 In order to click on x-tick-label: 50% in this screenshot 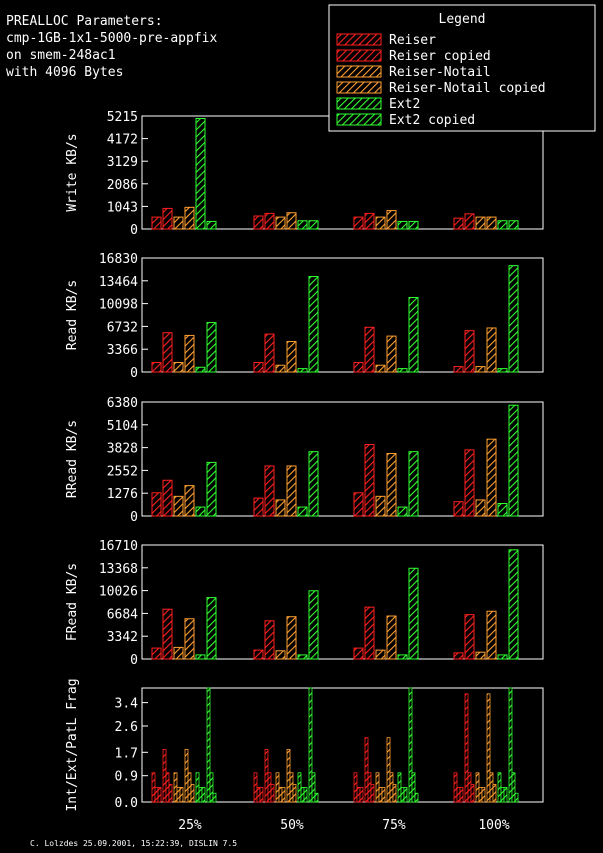, I will do `click(292, 825)`.